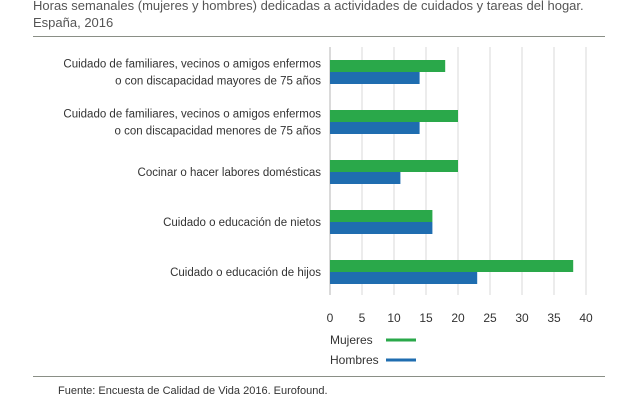 The width and height of the screenshot is (640, 407). What do you see at coordinates (354, 360) in the screenshot?
I see `legend-label-hombres: Hombres` at bounding box center [354, 360].